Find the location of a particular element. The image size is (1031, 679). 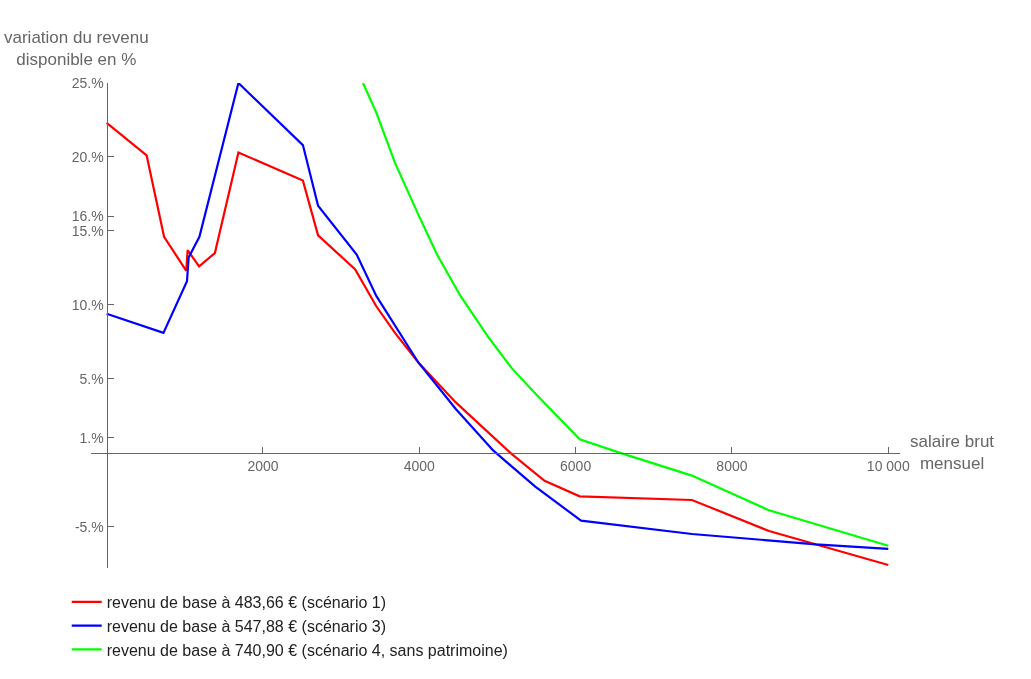

legend-label: revenu de base à 483,66 € (scénario 1) is located at coordinates (246, 603).